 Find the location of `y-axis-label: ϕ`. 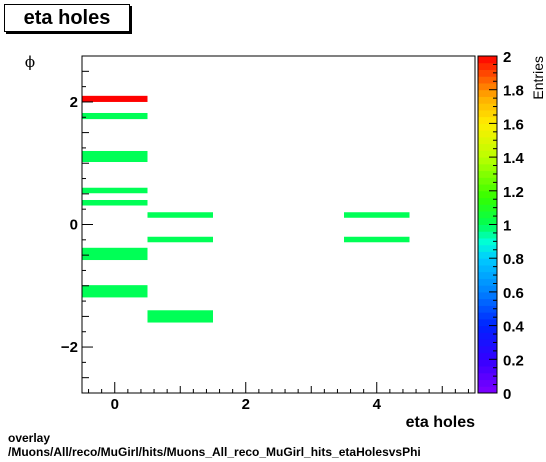

y-axis-label: ϕ is located at coordinates (30, 62).